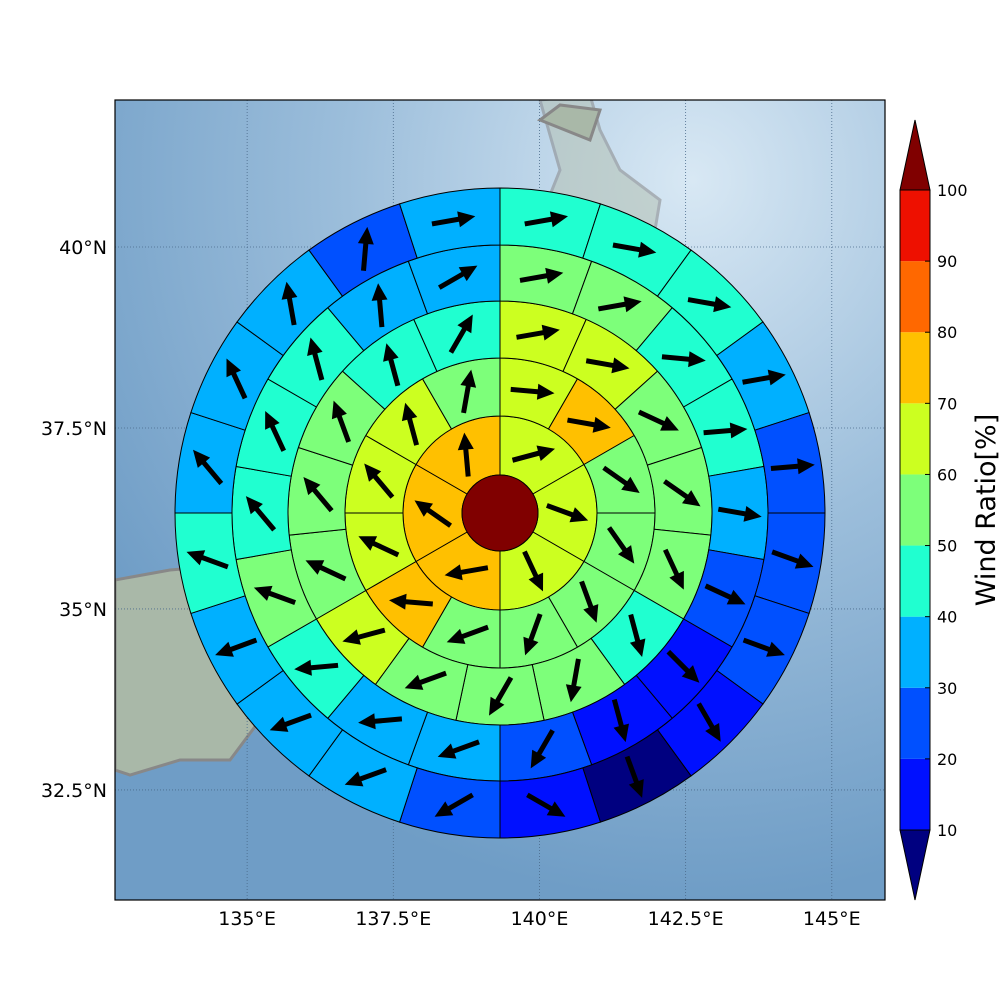 This screenshot has width=1000, height=1004. What do you see at coordinates (83, 248) in the screenshot?
I see `y-tick-label: 40°N` at bounding box center [83, 248].